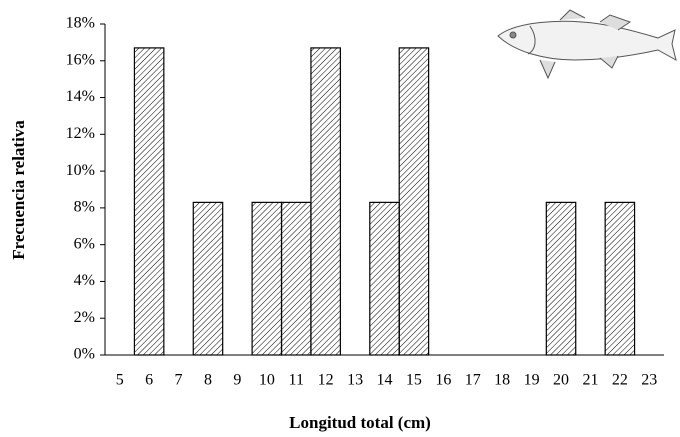 This screenshot has width=680, height=437. What do you see at coordinates (80, 59) in the screenshot?
I see `y-tick-label: 16%` at bounding box center [80, 59].